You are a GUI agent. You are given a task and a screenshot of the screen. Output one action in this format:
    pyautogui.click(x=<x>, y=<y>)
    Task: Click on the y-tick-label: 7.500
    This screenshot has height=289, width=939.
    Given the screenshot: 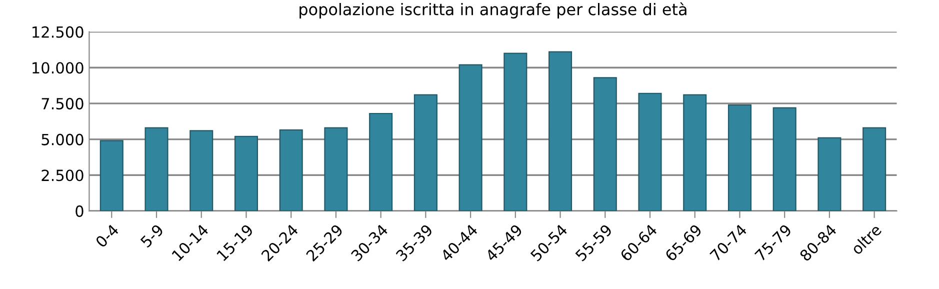 What is the action you would take?
    pyautogui.click(x=63, y=104)
    